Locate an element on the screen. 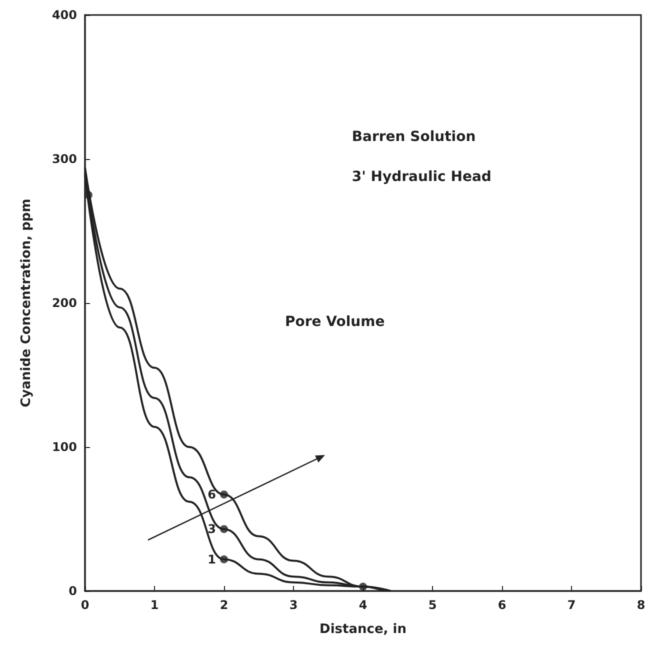 The image size is (671, 649). series-label: 1 is located at coordinates (212, 559).